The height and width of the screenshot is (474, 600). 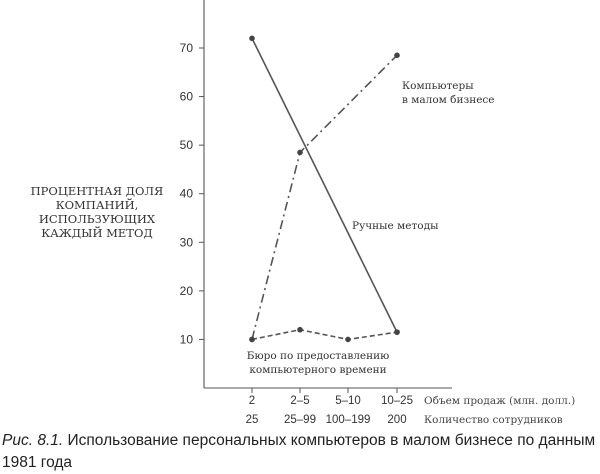 What do you see at coordinates (187, 339) in the screenshot?
I see `y-tick-label: 10` at bounding box center [187, 339].